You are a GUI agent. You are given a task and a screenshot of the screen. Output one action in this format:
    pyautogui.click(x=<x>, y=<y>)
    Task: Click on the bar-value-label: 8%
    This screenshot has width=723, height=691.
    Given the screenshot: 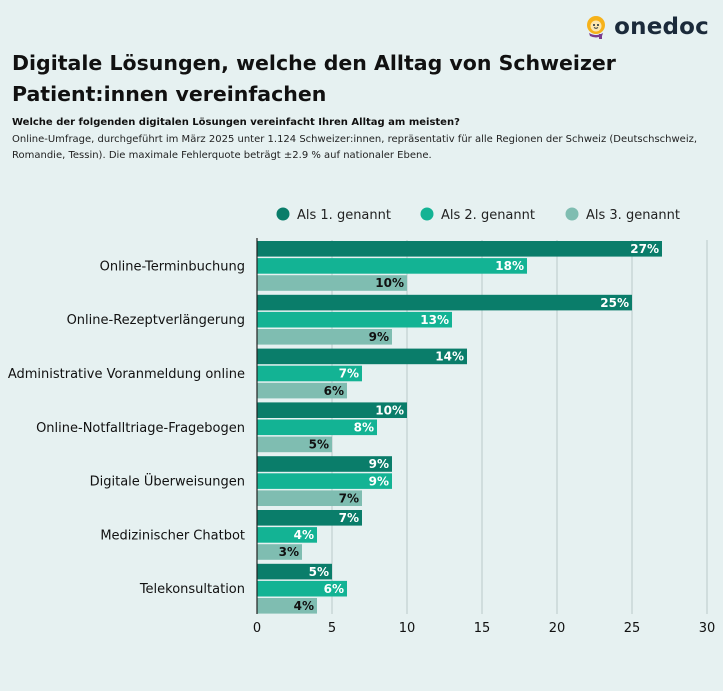 What is the action you would take?
    pyautogui.click(x=364, y=428)
    